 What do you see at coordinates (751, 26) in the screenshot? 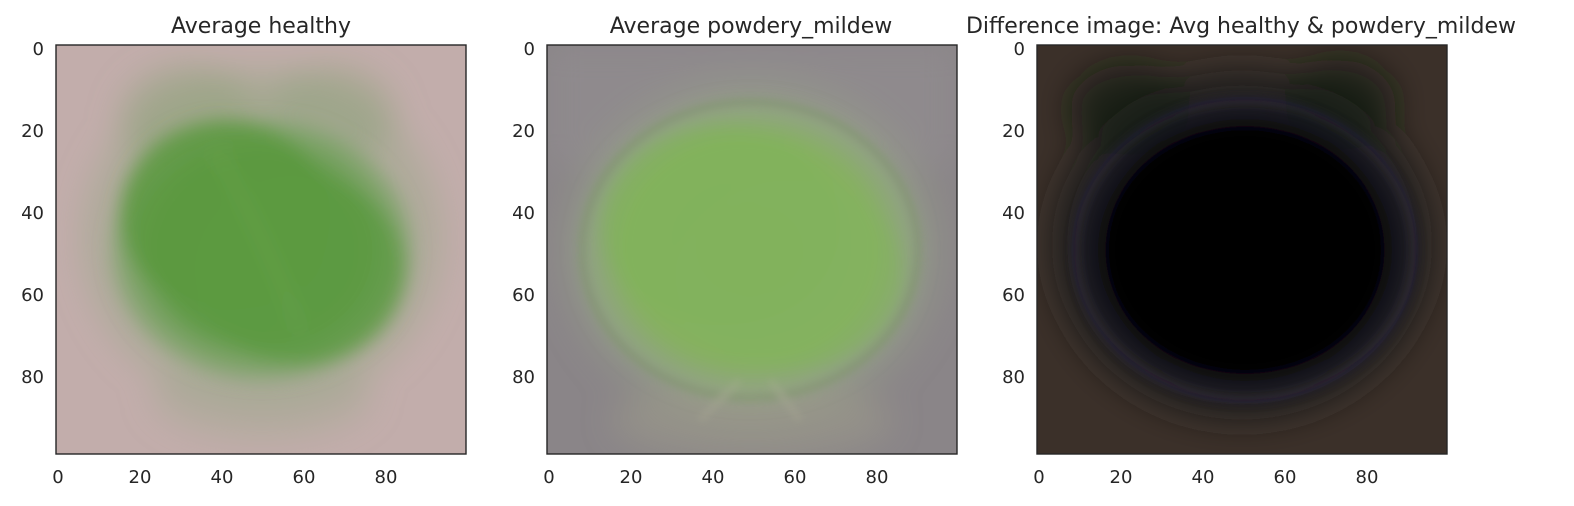
I see `panel-title: Average powdery_mildew` at bounding box center [751, 26].